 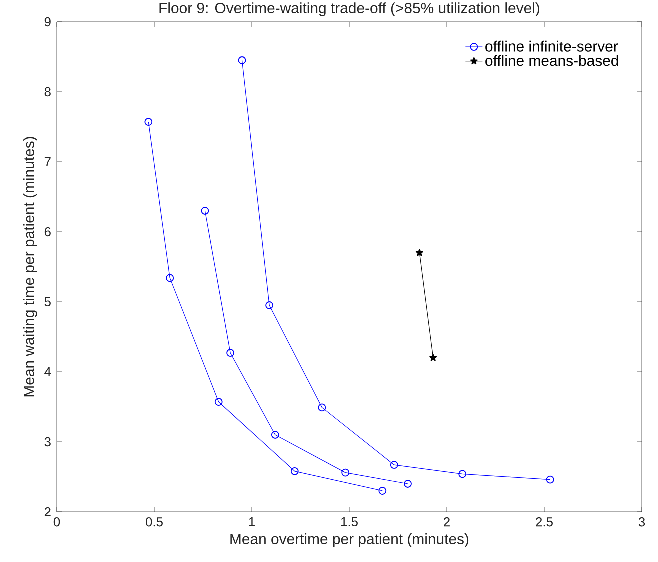 What do you see at coordinates (47, 162) in the screenshot?
I see `y-tick-label: 7` at bounding box center [47, 162].